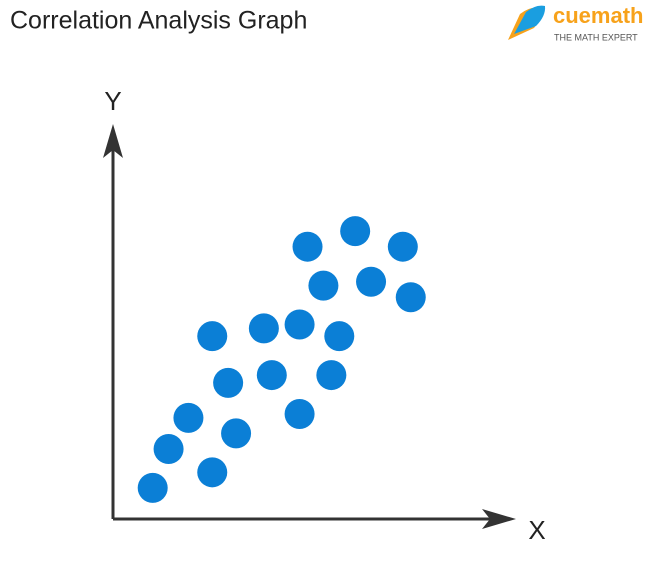 The image size is (650, 563). What do you see at coordinates (596, 37) in the screenshot?
I see `logo-tagline: THE MATH EXPERT` at bounding box center [596, 37].